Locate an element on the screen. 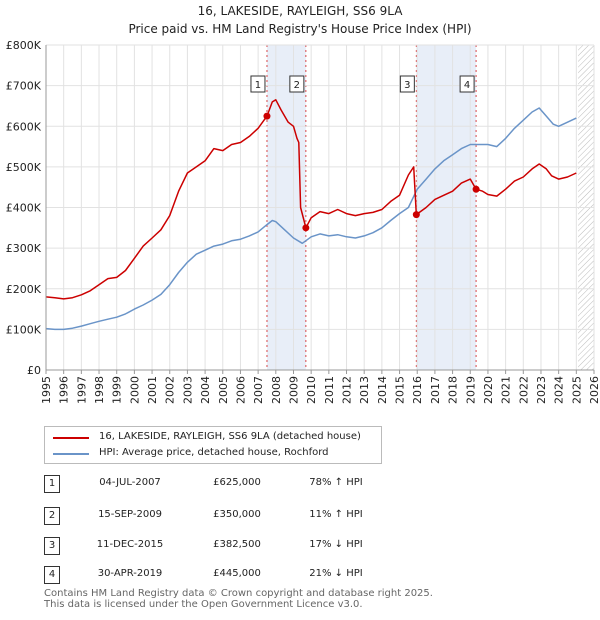 This screenshot has height=620, width=600. transaction-date: 11-DEC-2015 is located at coordinates (130, 544).